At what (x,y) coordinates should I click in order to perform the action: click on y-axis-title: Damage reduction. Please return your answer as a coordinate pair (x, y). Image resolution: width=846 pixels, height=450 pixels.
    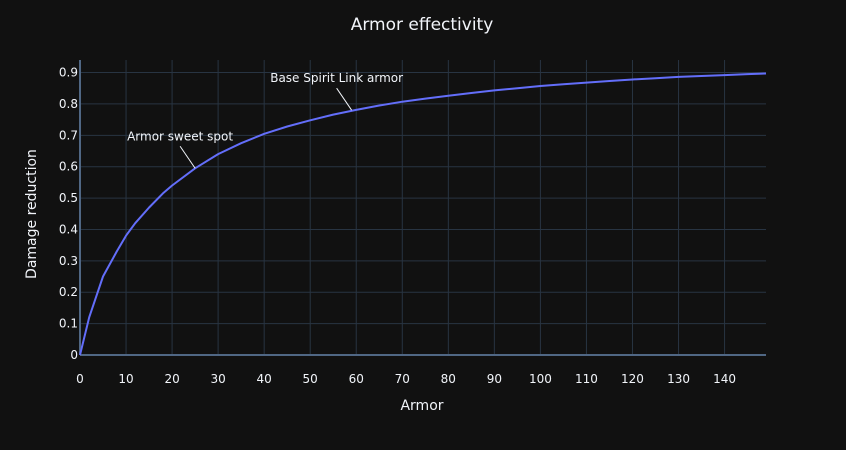
    Looking at the image, I should click on (32, 214).